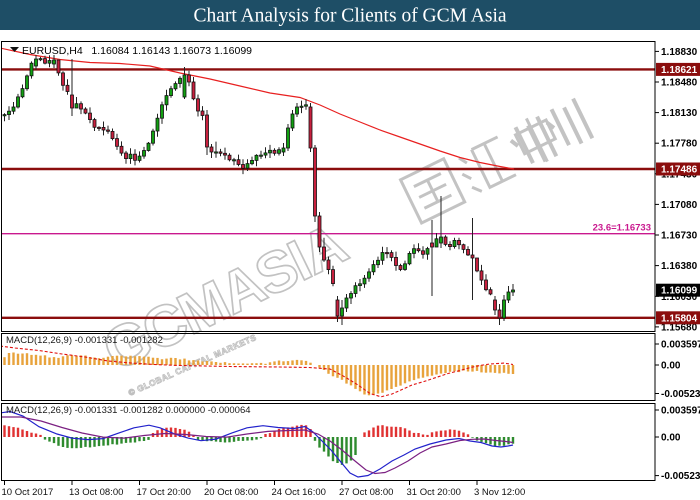 The height and width of the screenshot is (500, 700). What do you see at coordinates (349, 16) in the screenshot?
I see `svg-text:Chart Analysis for Clients of: Chart Analysis for Clients of GCM Asia` at bounding box center [349, 16].